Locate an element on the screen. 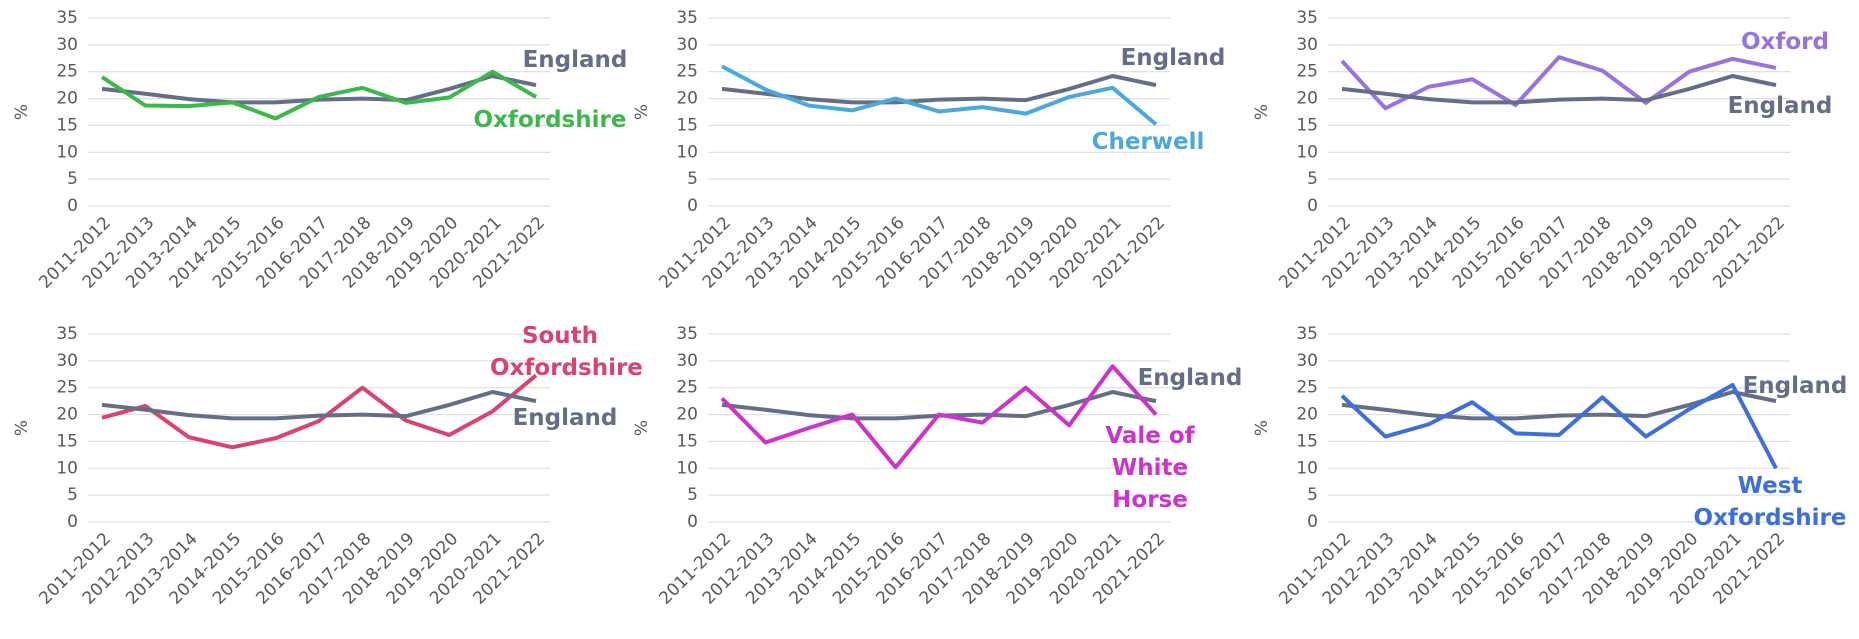 This screenshot has width=1859, height=639. series-label: South Oxfordshire is located at coordinates (566, 352).